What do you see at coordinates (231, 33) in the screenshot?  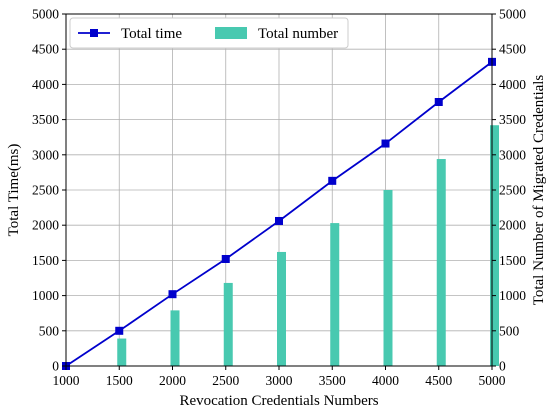 I see `legend-bar-swatch` at bounding box center [231, 33].